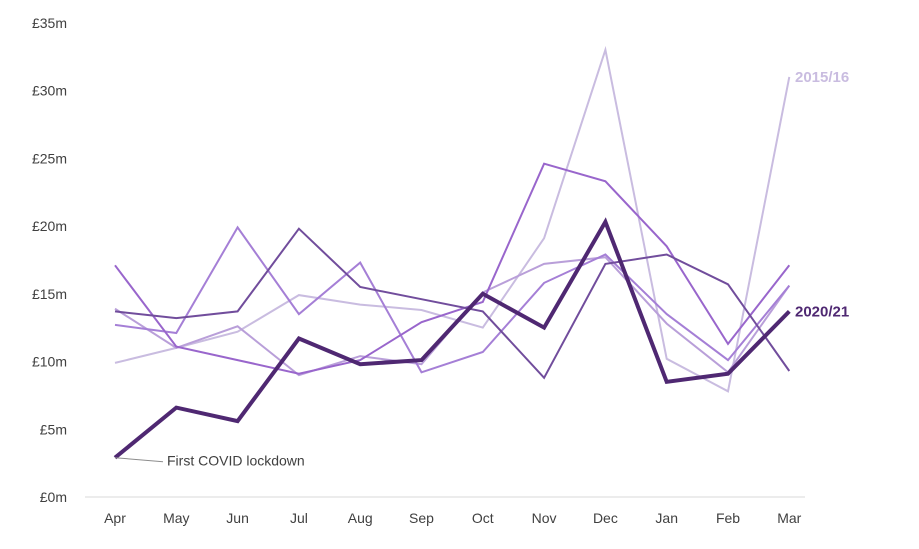  I want to click on x-tick-label: Mar, so click(789, 518).